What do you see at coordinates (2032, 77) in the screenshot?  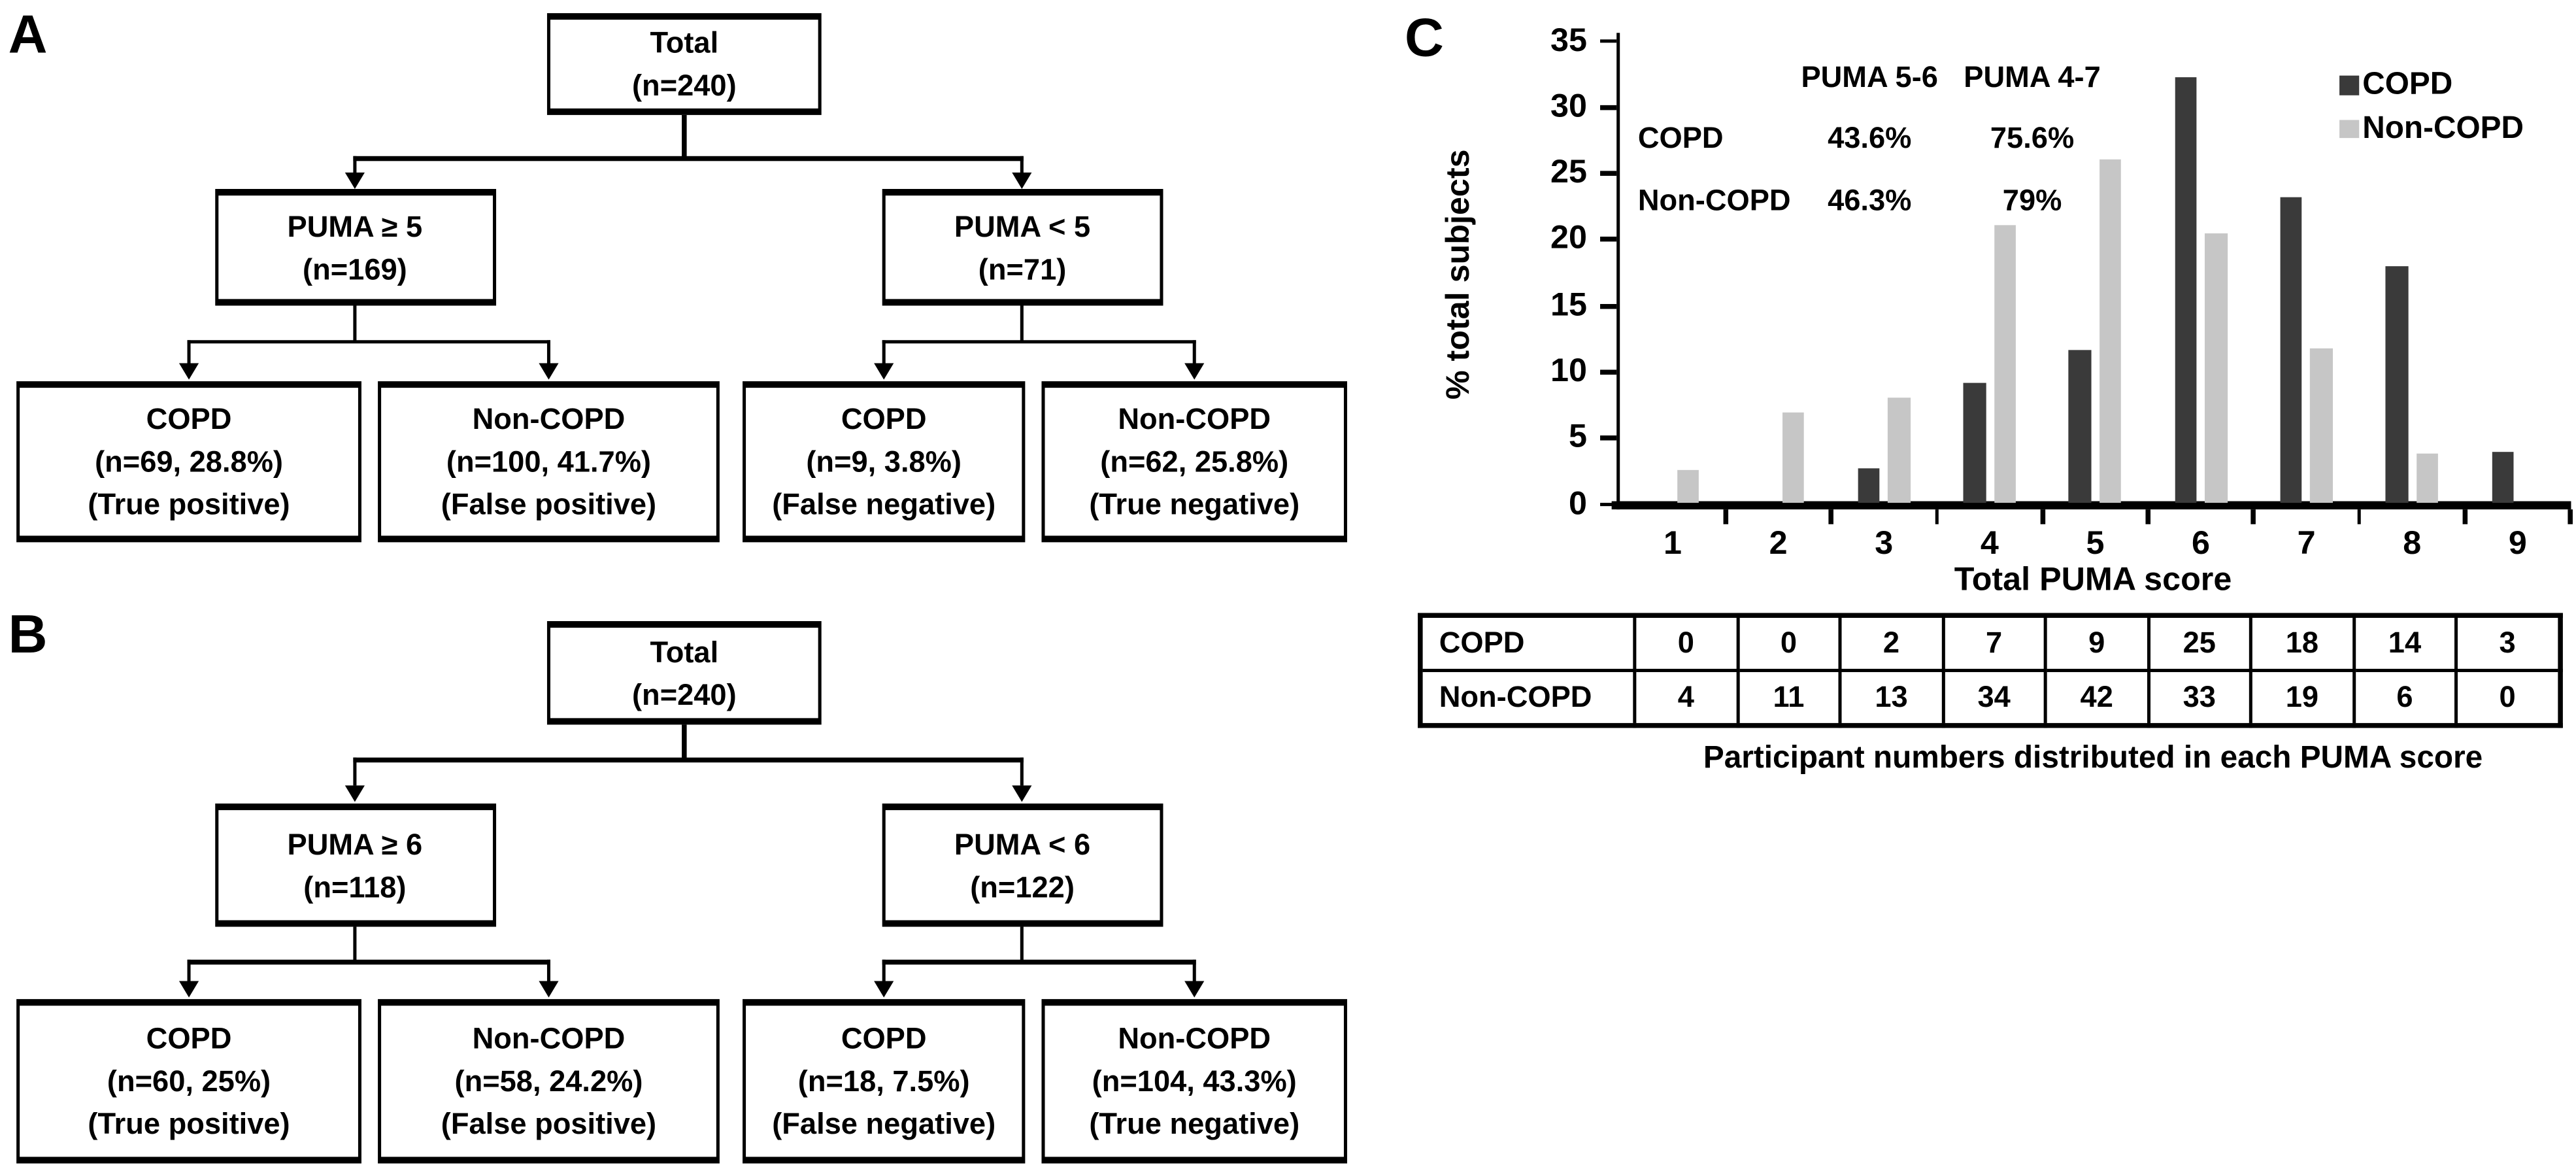 I see `annotation-col-header: PUMA 4-7` at bounding box center [2032, 77].